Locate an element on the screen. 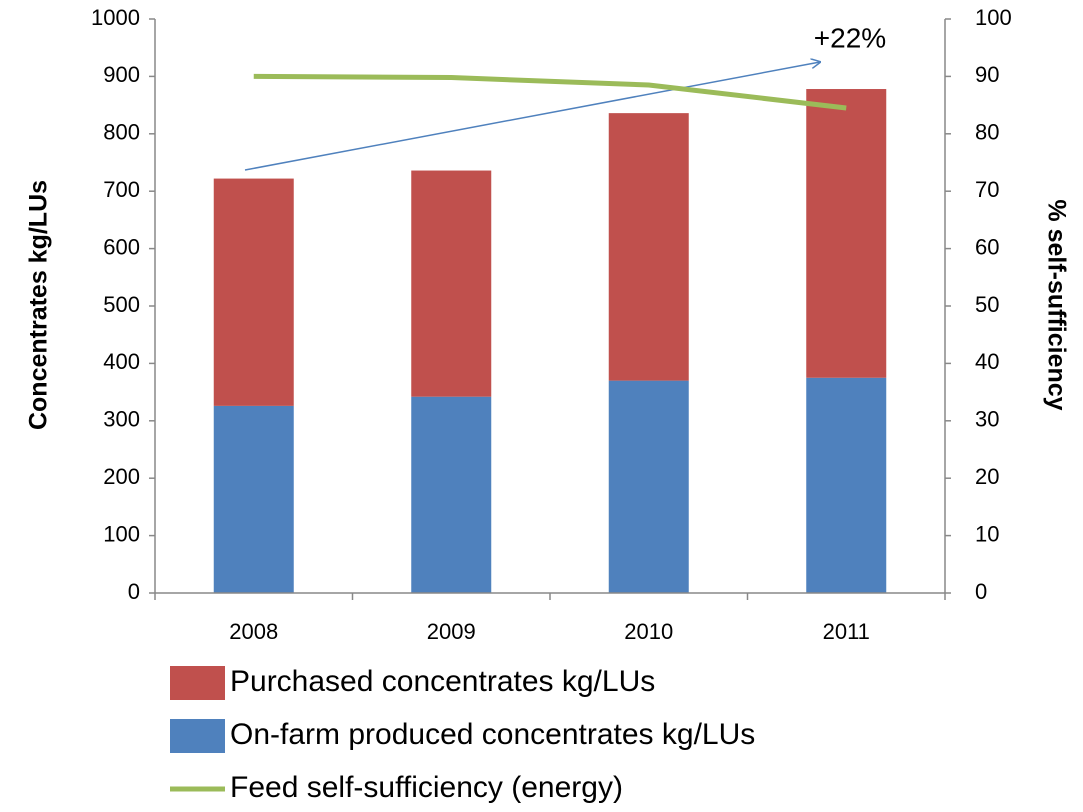 This screenshot has width=1083, height=812. x-tick-label: 2010 is located at coordinates (648, 631).